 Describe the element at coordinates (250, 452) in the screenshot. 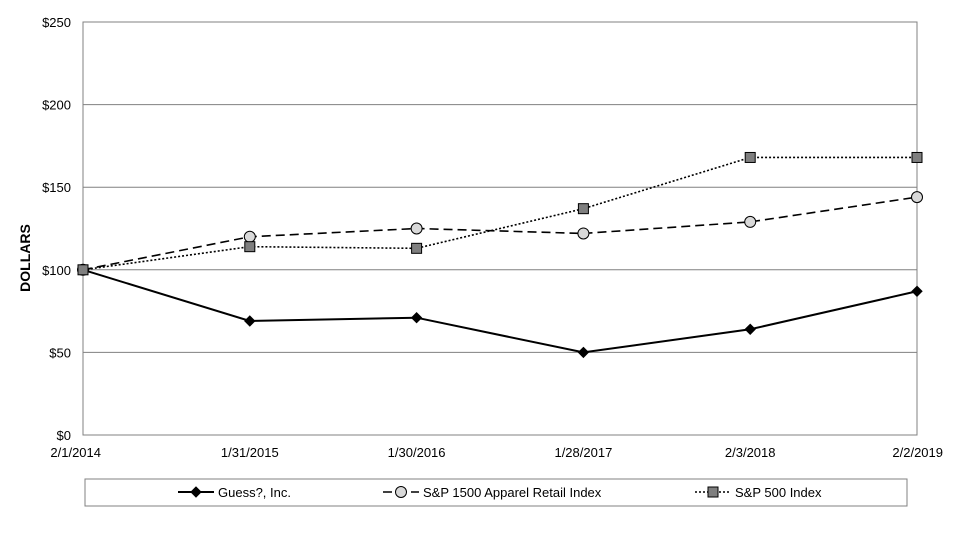

I see `x-tick-label: 1/31/2015` at that location.